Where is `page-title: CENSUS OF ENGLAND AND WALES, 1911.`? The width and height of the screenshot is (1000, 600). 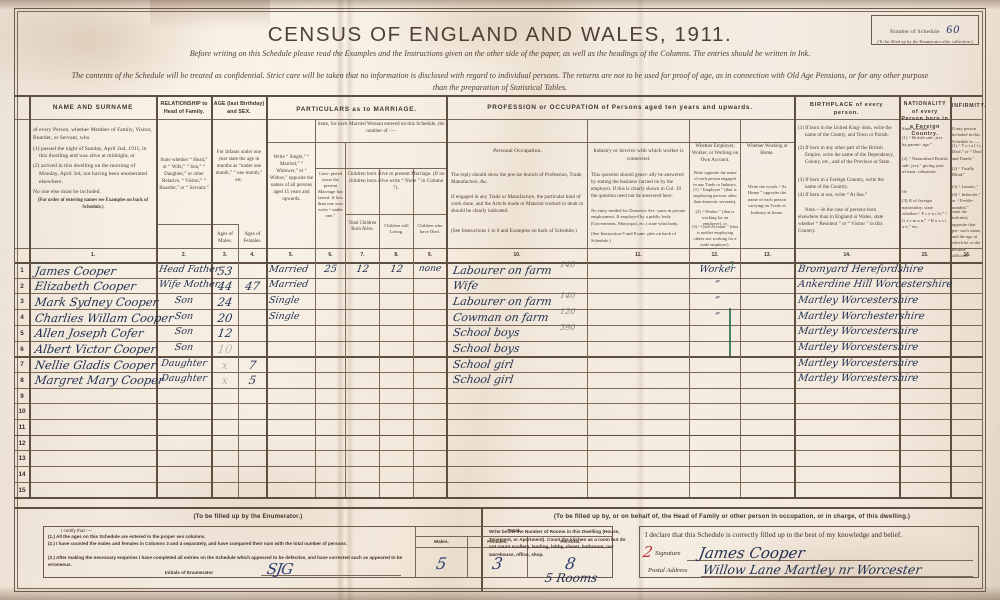
page-title: CENSUS OF ENGLAND AND WALES, 1911. is located at coordinates (500, 34).